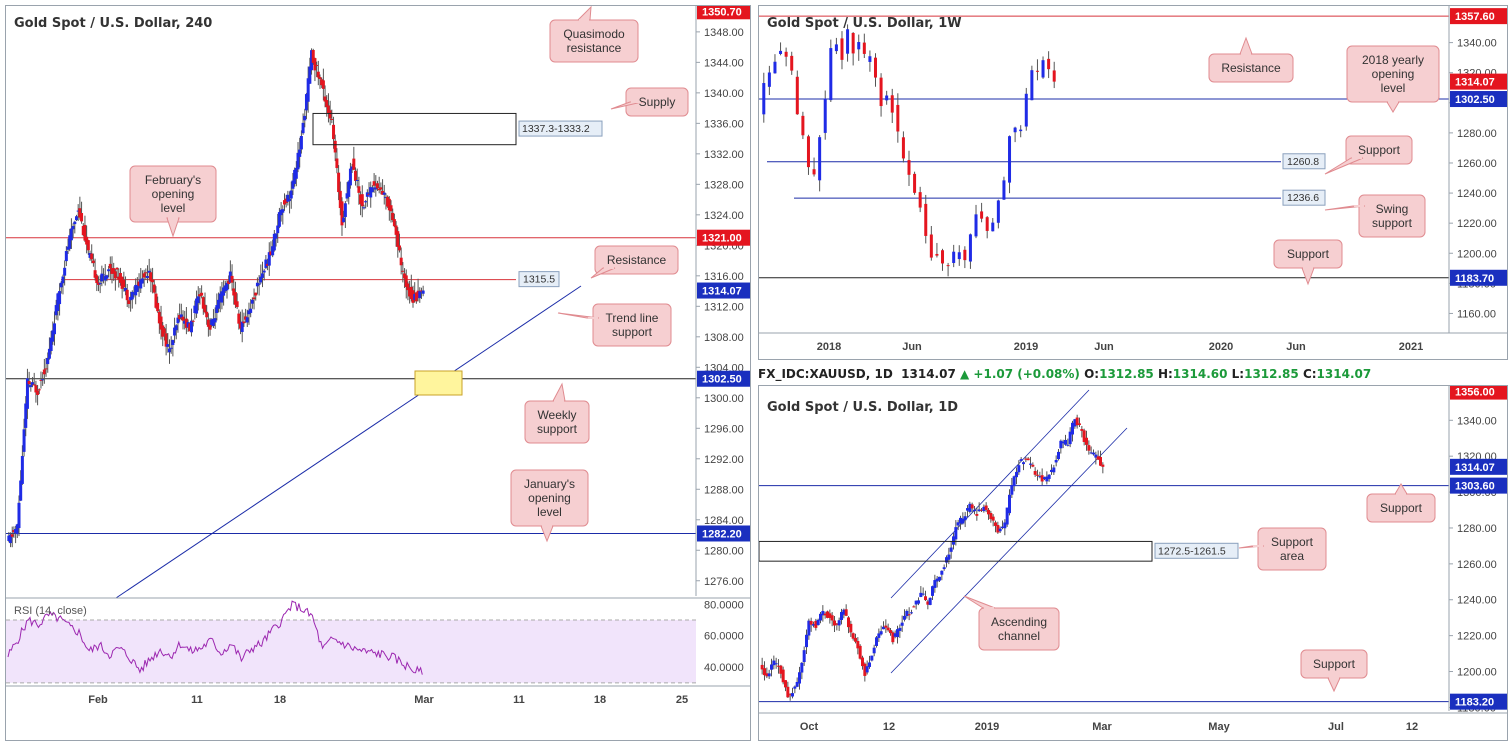 Image resolution: width=1510 pixels, height=746 pixels. What do you see at coordinates (1379, 150) in the screenshot?
I see `weekly-callout-support-text: Support` at bounding box center [1379, 150].